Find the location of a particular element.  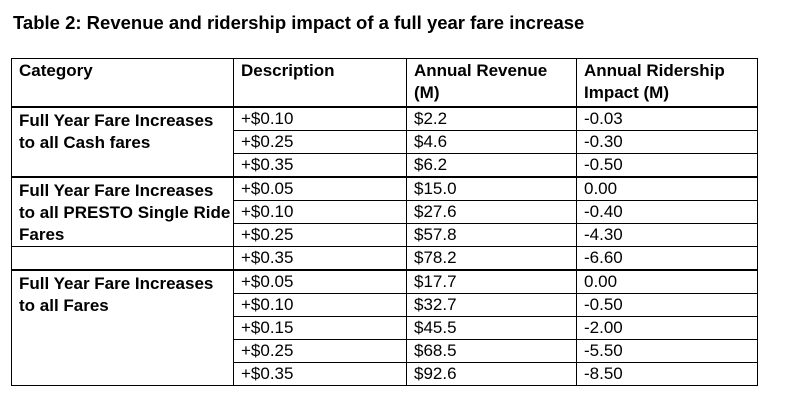

header-description: Description is located at coordinates (320, 83).